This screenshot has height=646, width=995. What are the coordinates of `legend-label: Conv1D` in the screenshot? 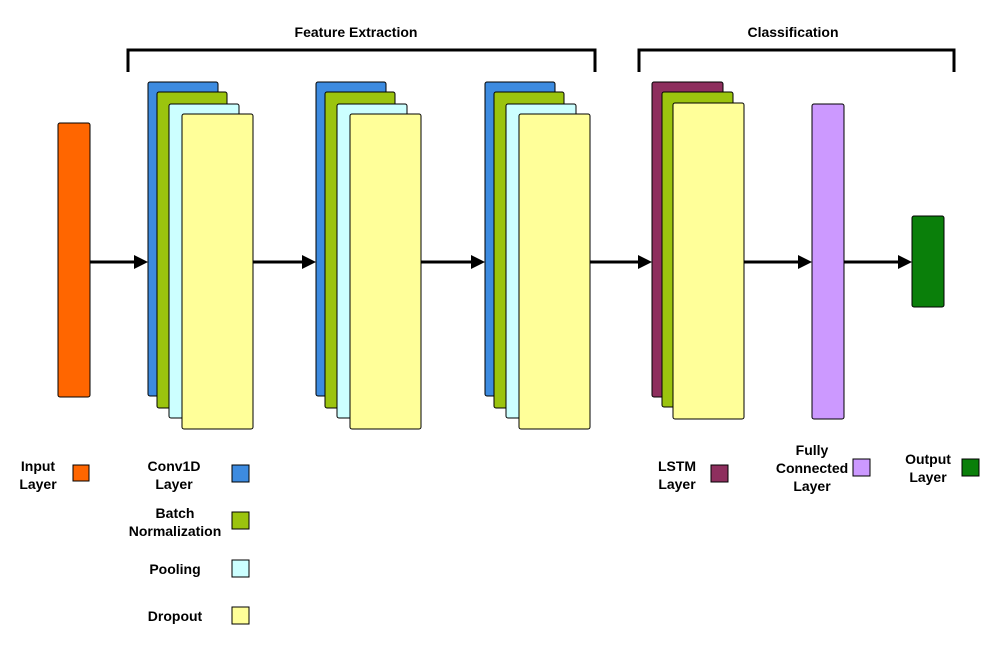 It's located at (174, 466).